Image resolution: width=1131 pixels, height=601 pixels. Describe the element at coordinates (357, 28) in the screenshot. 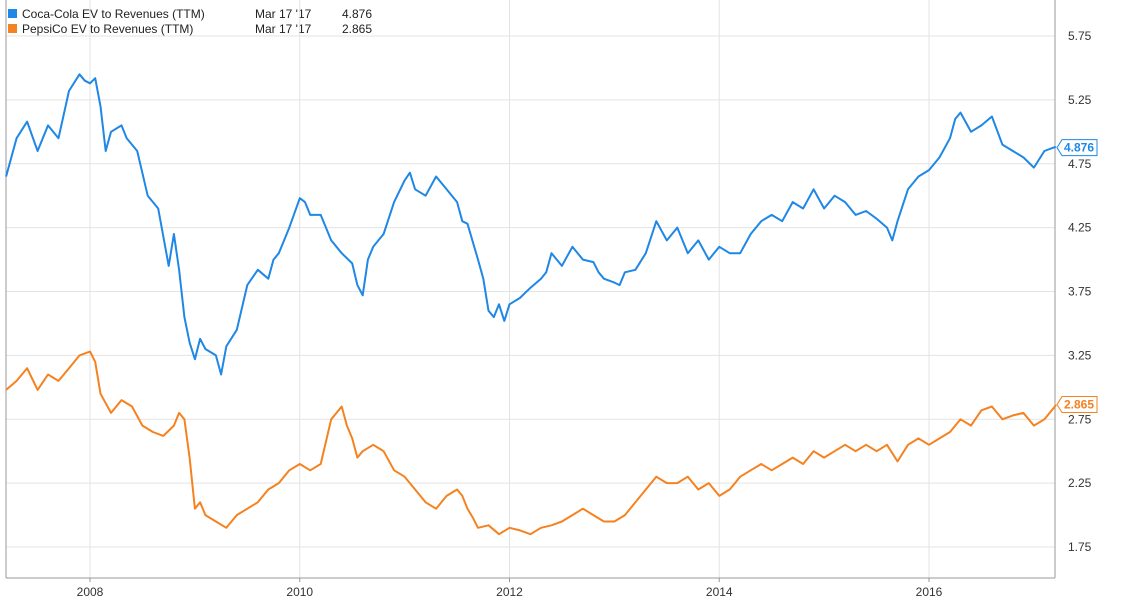

I see `legend-value: 2.865` at that location.